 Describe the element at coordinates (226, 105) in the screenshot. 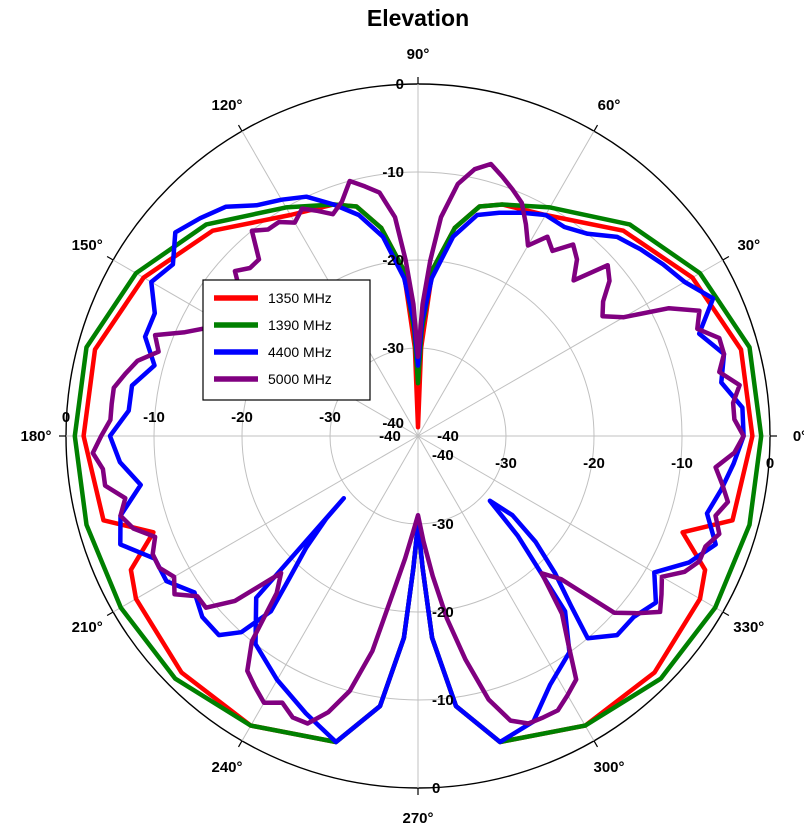

I see `angle-tick-label: 120°` at that location.